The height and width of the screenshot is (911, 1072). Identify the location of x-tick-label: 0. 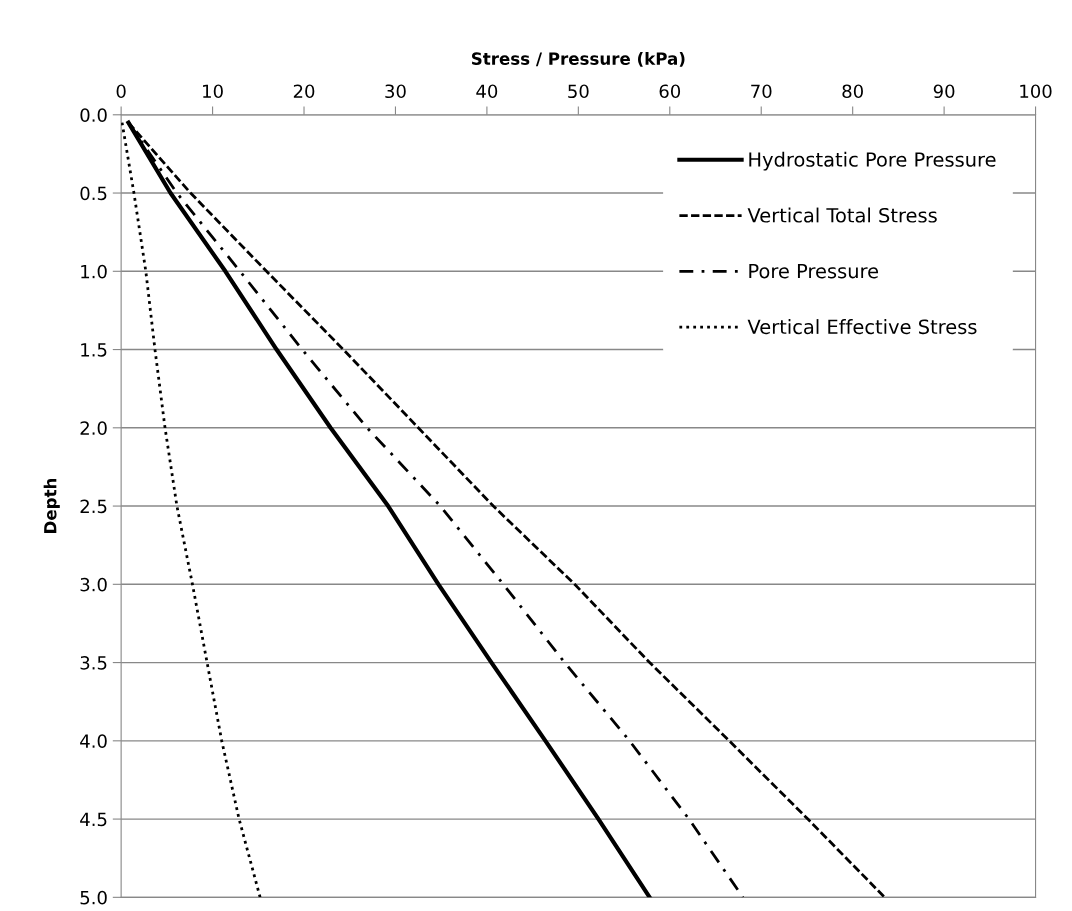
(121, 91).